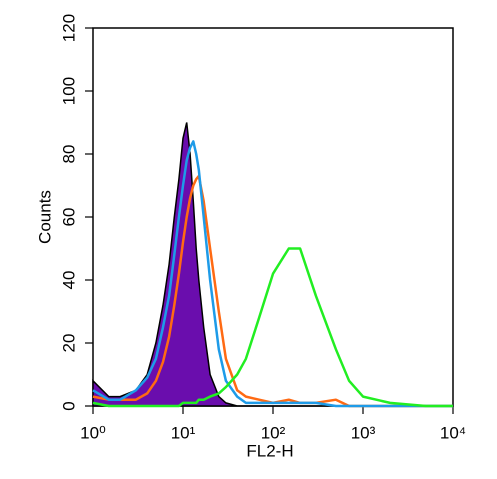  What do you see at coordinates (68, 343) in the screenshot?
I see `y-tick-label: 20` at bounding box center [68, 343].